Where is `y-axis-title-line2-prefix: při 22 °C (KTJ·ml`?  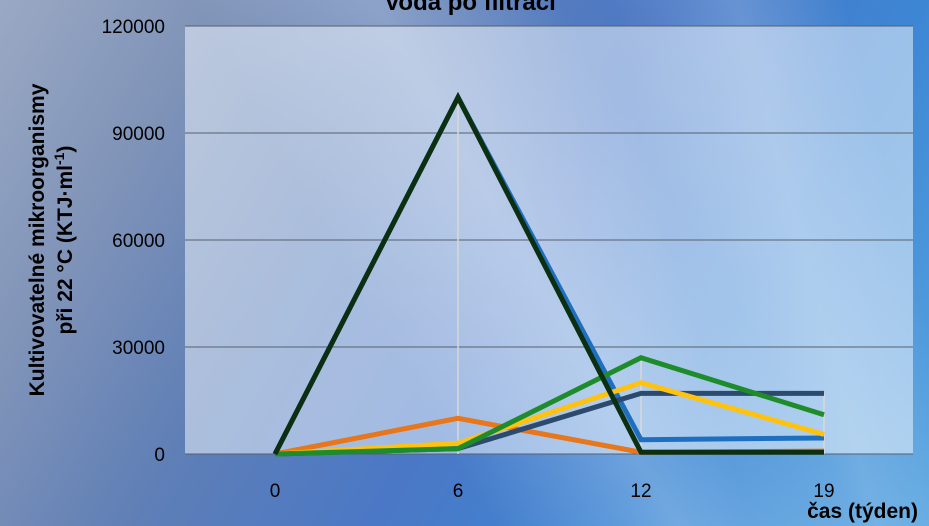
y-axis-title-line2-prefix: při 22 °C (KTJ·ml is located at coordinates (65, 249).